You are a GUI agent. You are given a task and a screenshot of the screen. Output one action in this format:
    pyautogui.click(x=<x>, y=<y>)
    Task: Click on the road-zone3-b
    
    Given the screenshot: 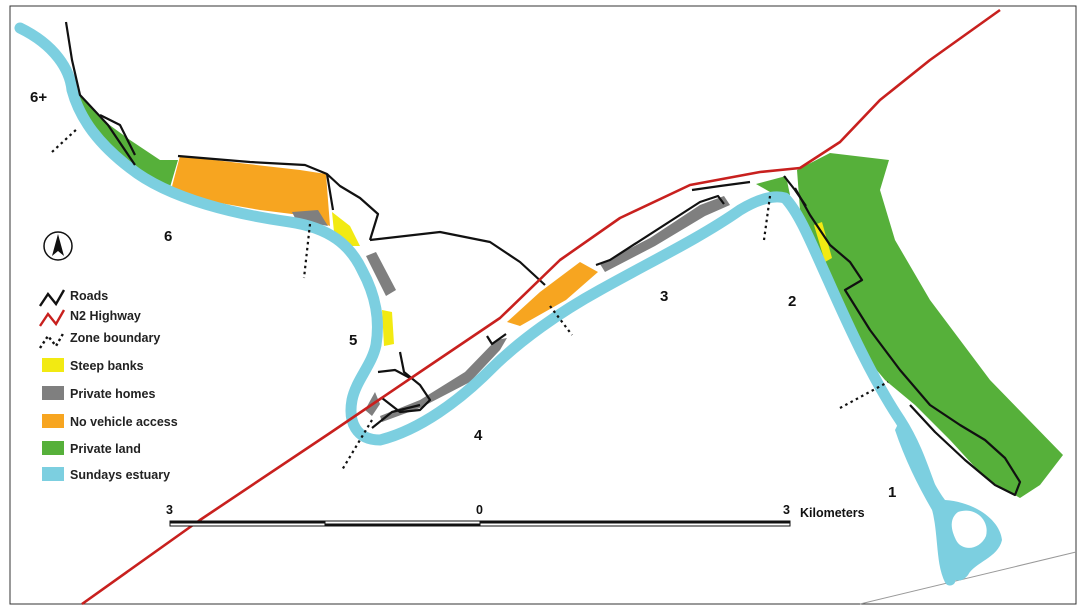 What is the action you would take?
    pyautogui.click(x=721, y=186)
    